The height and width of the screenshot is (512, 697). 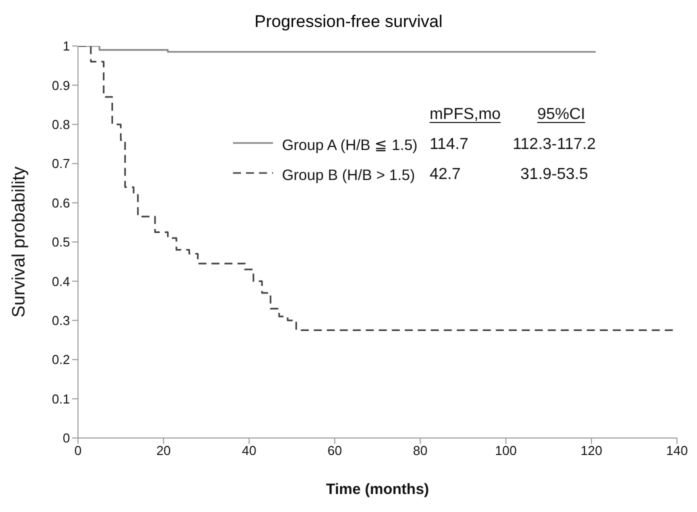 I want to click on x-tick-label: 0, so click(x=78, y=450).